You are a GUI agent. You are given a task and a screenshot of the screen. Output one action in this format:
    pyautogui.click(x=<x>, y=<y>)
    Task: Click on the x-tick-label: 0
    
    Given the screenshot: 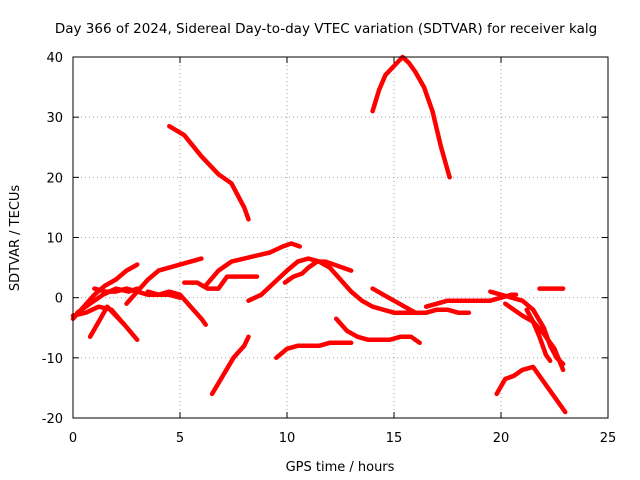 What is the action you would take?
    pyautogui.click(x=73, y=438)
    